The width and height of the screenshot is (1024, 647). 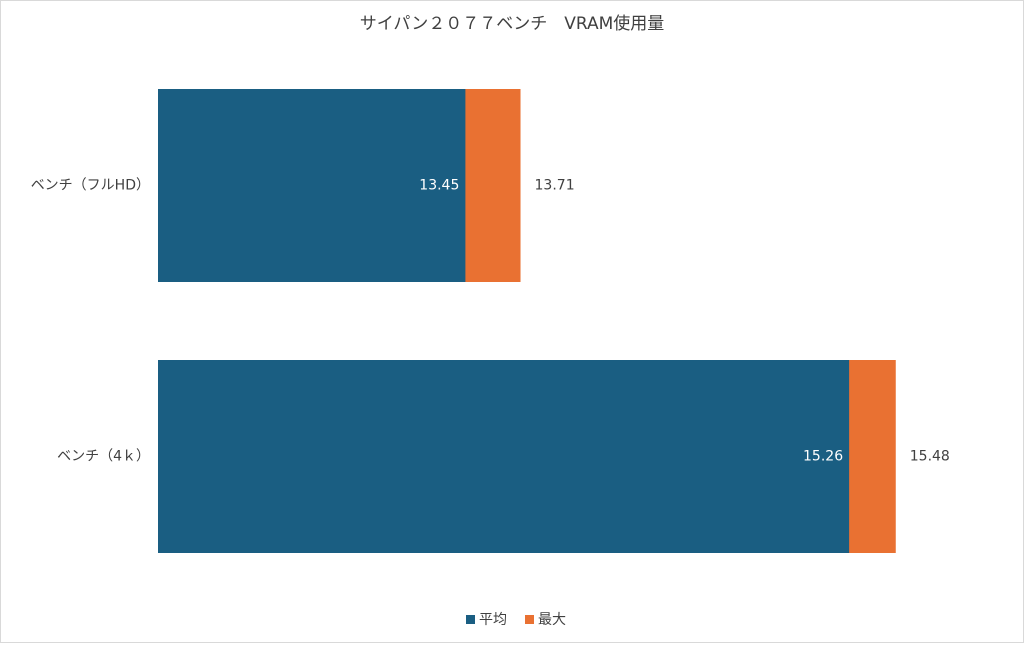 I want to click on legend-label: 最大, so click(x=552, y=620).